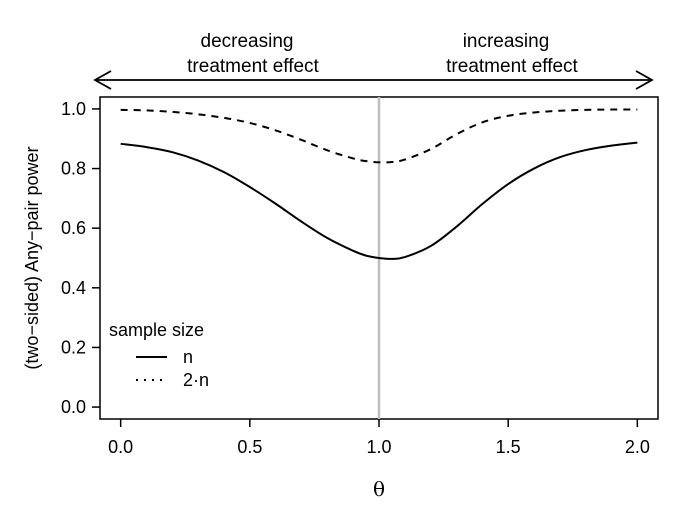 This screenshot has width=679, height=519. Describe the element at coordinates (247, 41) in the screenshot. I see `annotation-decreasing-line1: decreasing` at that location.